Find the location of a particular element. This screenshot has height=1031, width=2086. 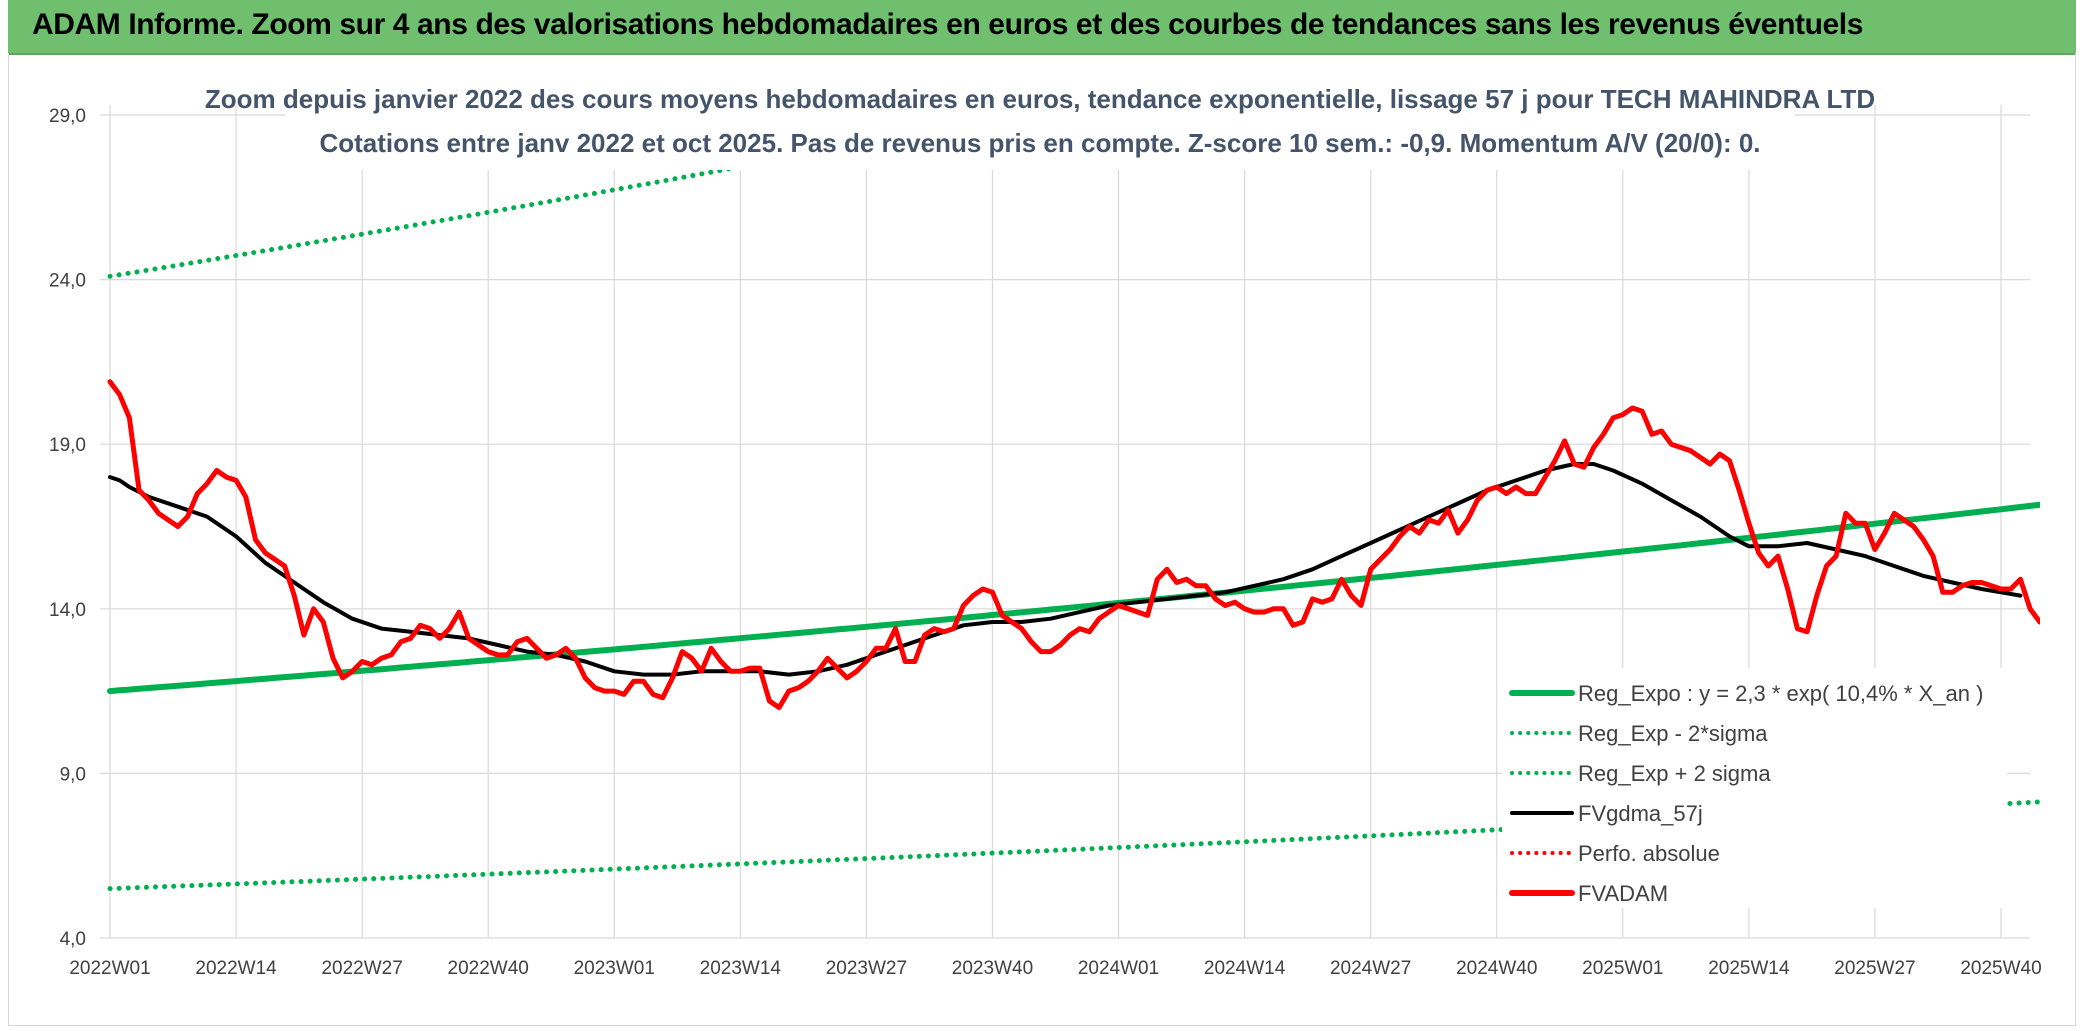

x-tick-label: 2022W01 is located at coordinates (109, 968).